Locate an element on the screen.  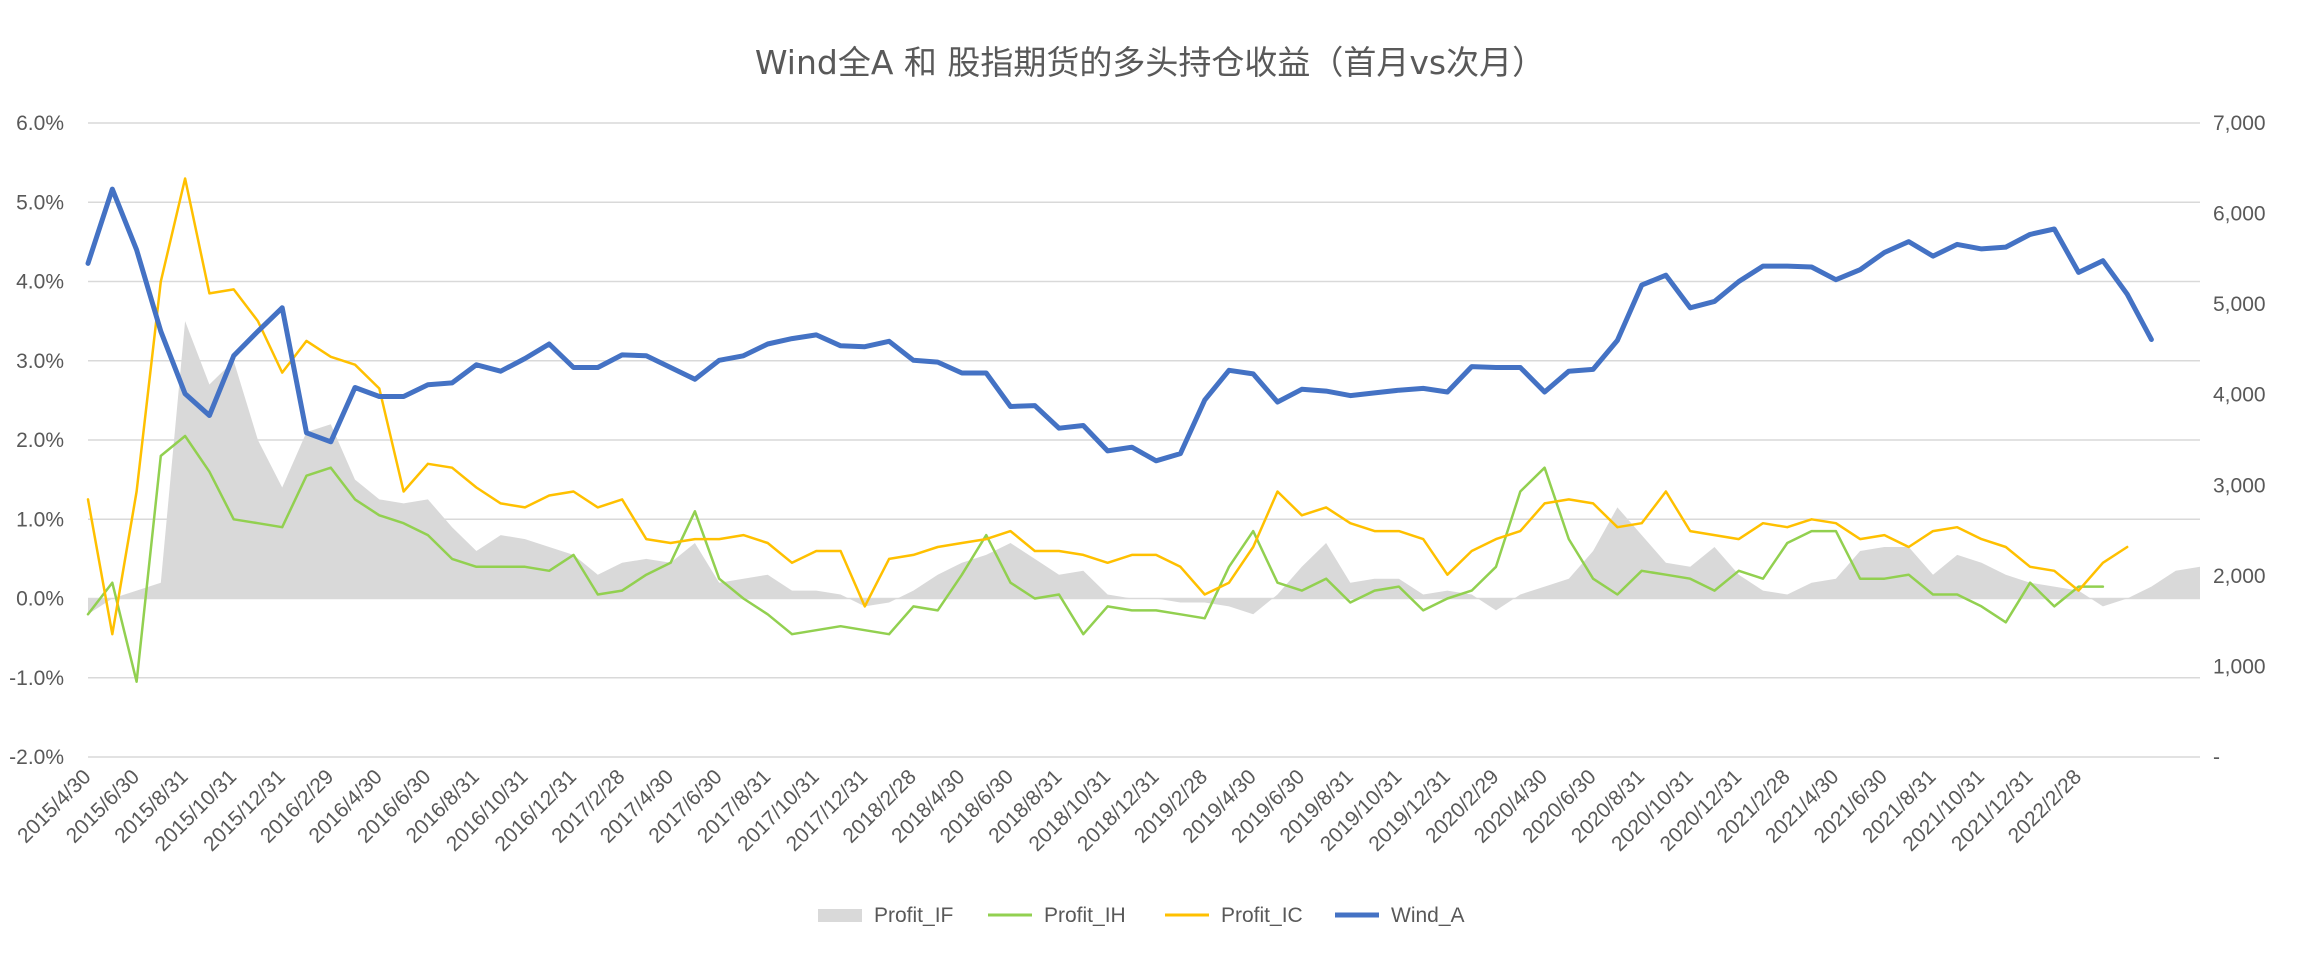
legend-swatch is located at coordinates (840, 915).